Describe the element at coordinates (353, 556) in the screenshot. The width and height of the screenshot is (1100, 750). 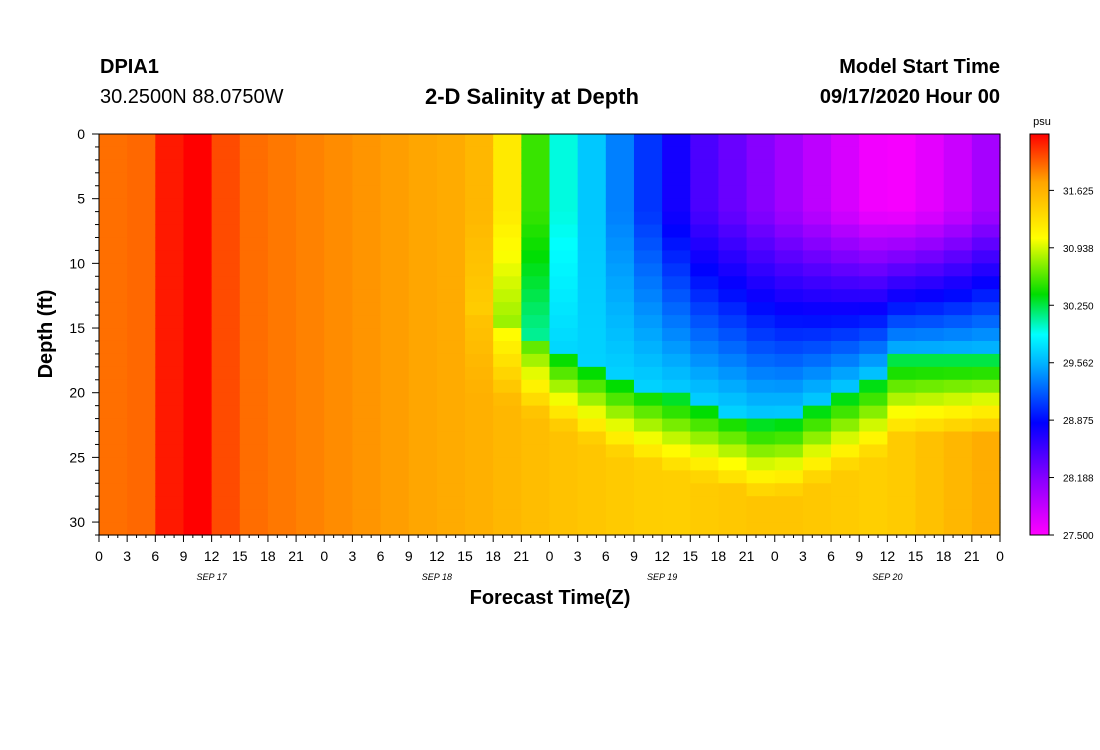
I see `x-tick-label: 3` at that location.